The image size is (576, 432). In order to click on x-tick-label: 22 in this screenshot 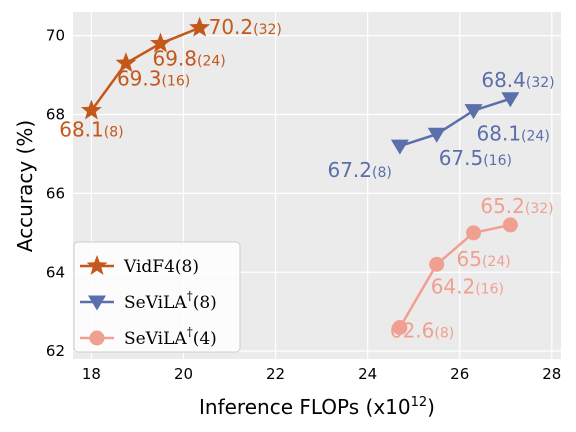, I will do `click(275, 374)`.